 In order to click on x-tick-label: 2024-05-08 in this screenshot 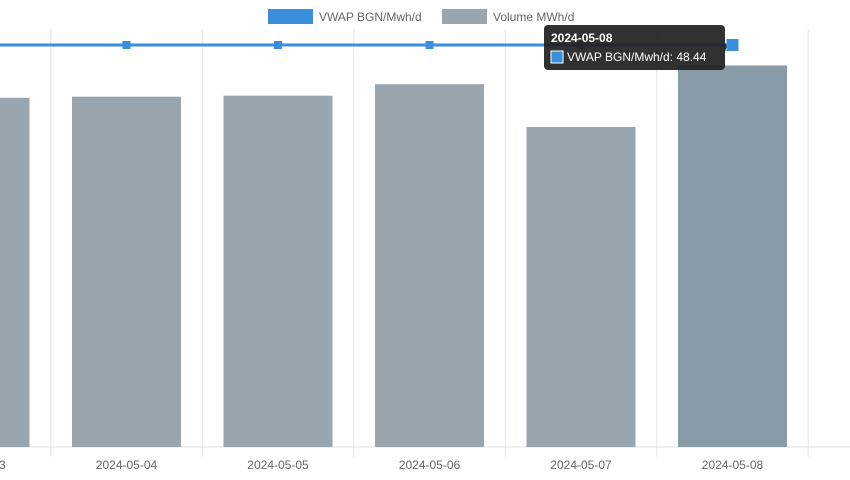, I will do `click(733, 465)`.